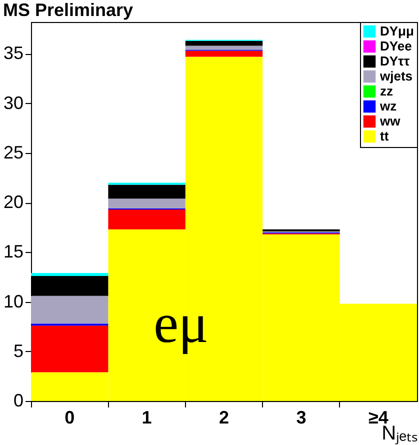 The width and height of the screenshot is (419, 445). Describe the element at coordinates (387, 91) in the screenshot. I see `legend-label: zz` at that location.